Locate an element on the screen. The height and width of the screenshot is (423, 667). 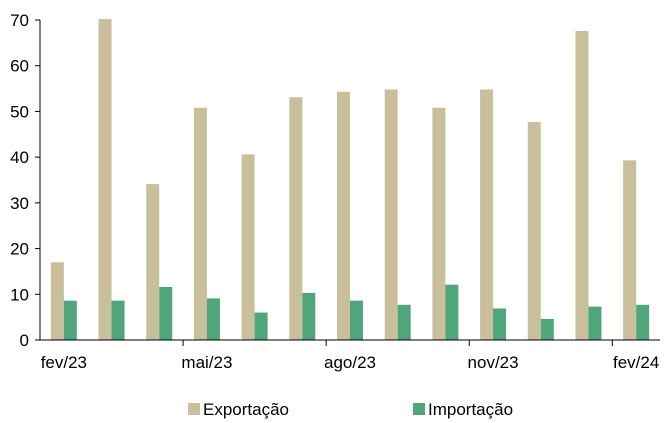
y-tick-label: 40 is located at coordinates (19, 157).